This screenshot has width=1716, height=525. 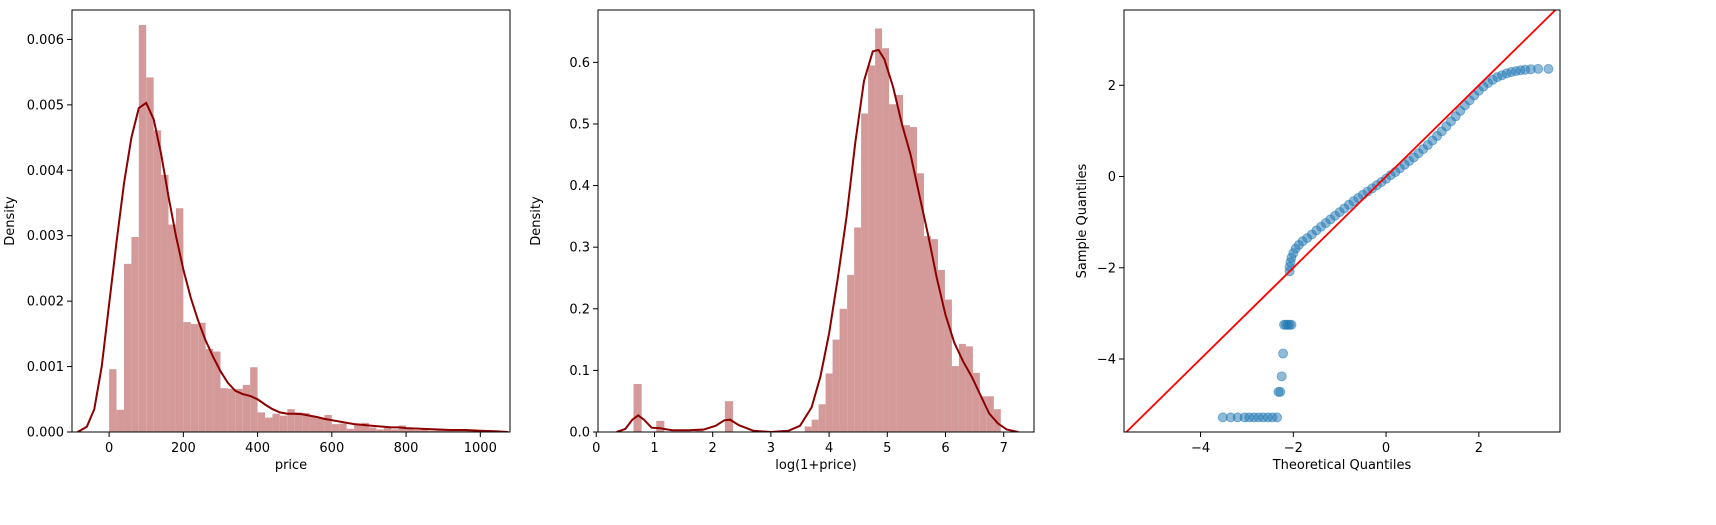 What do you see at coordinates (183, 448) in the screenshot?
I see `x-tick-label: 200` at bounding box center [183, 448].